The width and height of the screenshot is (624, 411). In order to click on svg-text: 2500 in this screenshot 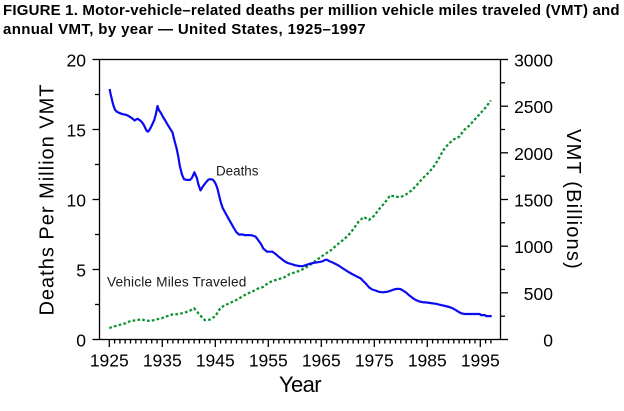, I will do `click(533, 107)`.